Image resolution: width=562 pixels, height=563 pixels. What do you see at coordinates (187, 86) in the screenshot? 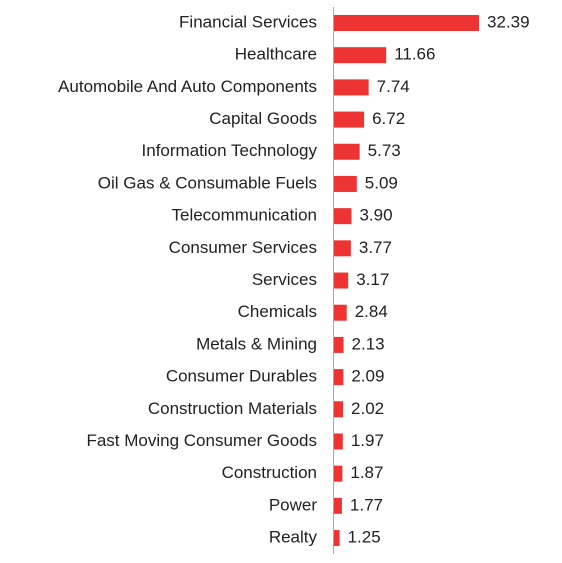
I see `category-label: Automobile And Auto Components` at bounding box center [187, 86].